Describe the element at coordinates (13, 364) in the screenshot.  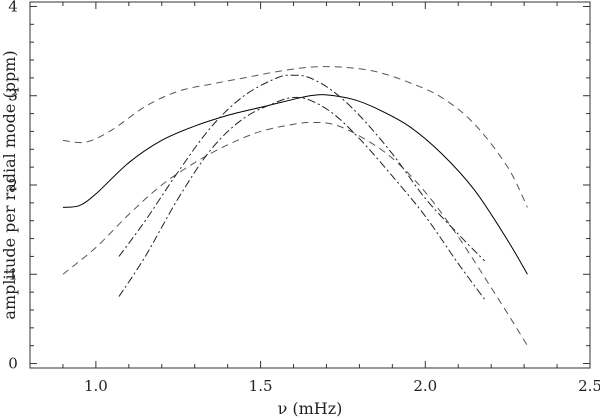
I see `y-tick-label: 0` at that location.